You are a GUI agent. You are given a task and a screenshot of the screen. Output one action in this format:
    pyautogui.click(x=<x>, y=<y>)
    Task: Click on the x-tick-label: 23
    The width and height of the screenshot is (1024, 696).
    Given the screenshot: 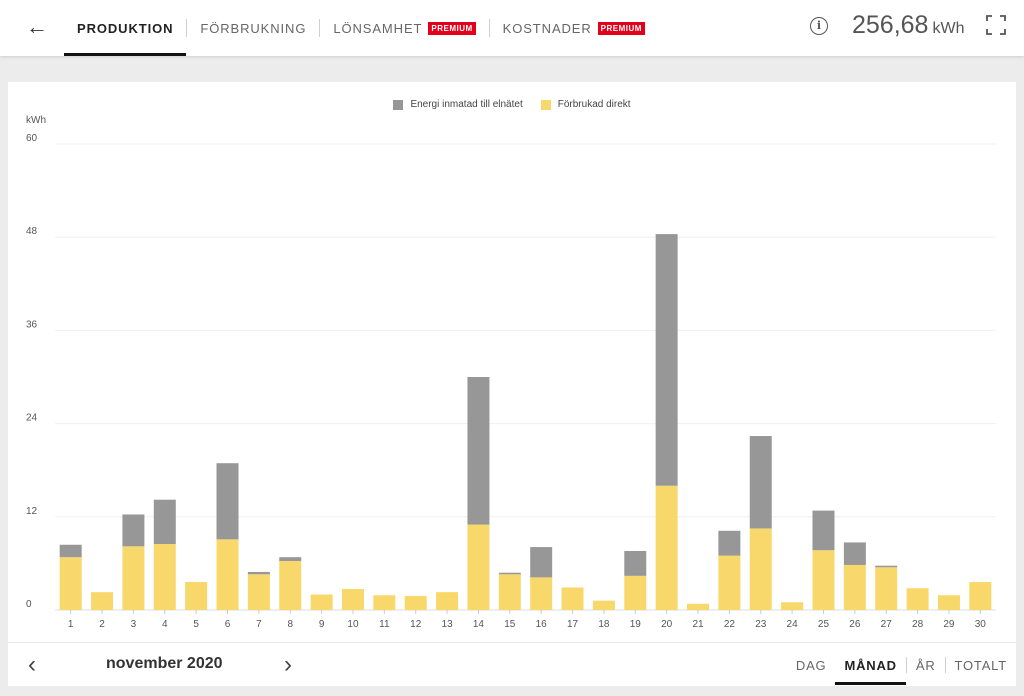 What is the action you would take?
    pyautogui.click(x=761, y=624)
    